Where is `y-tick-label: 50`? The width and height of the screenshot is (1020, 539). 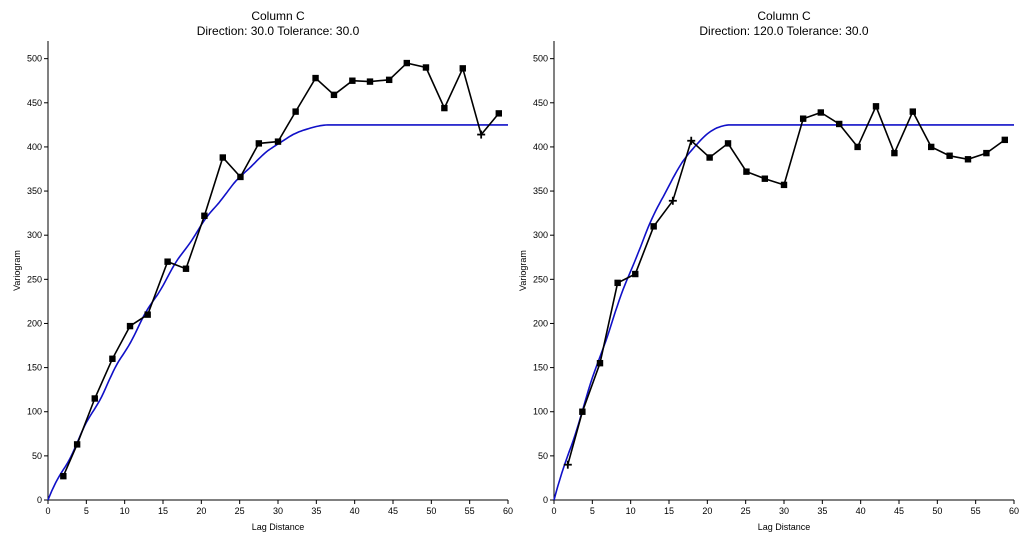 y-tick-label: 50 is located at coordinates (37, 456).